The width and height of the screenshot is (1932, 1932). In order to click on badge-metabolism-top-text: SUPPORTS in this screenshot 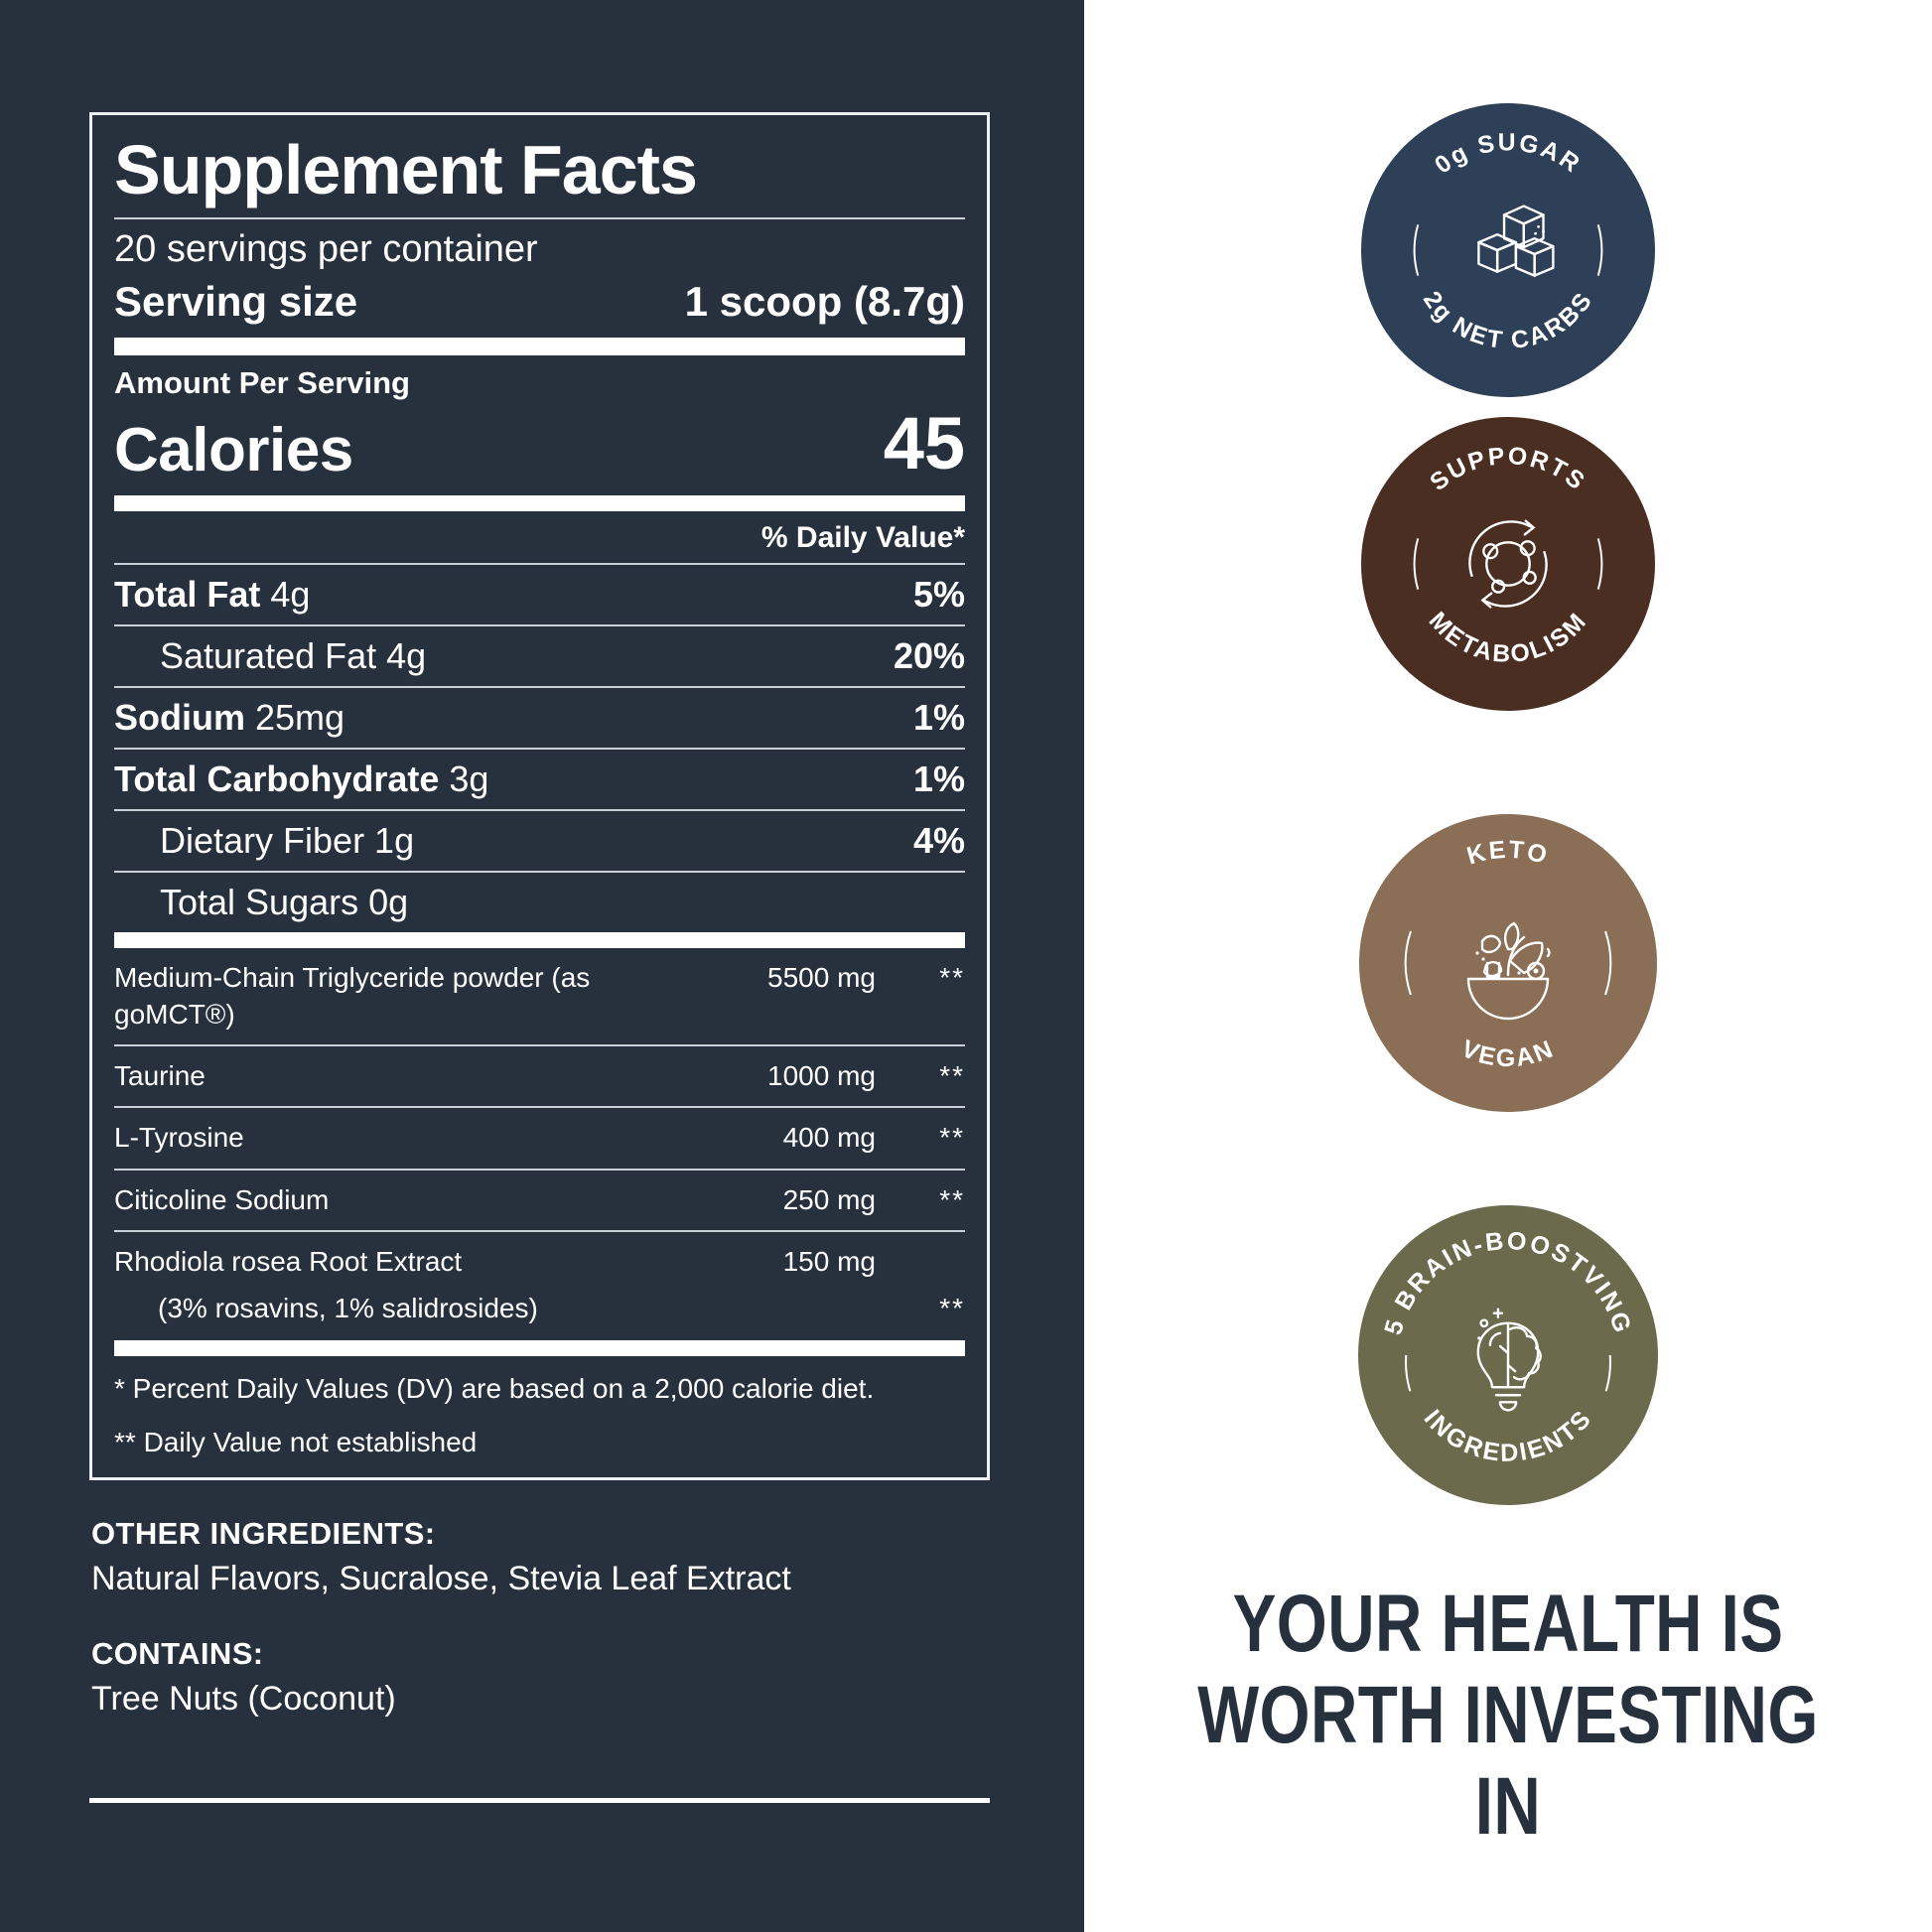, I will do `click(1509, 470)`.